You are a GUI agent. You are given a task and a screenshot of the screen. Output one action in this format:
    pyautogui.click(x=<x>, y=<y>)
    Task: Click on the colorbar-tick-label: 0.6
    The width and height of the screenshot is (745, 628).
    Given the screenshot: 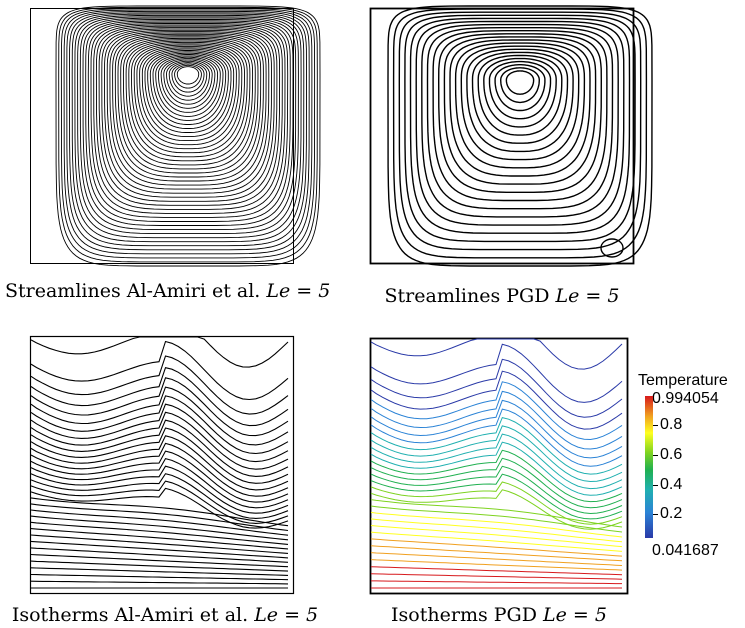 What is the action you would take?
    pyautogui.click(x=671, y=454)
    